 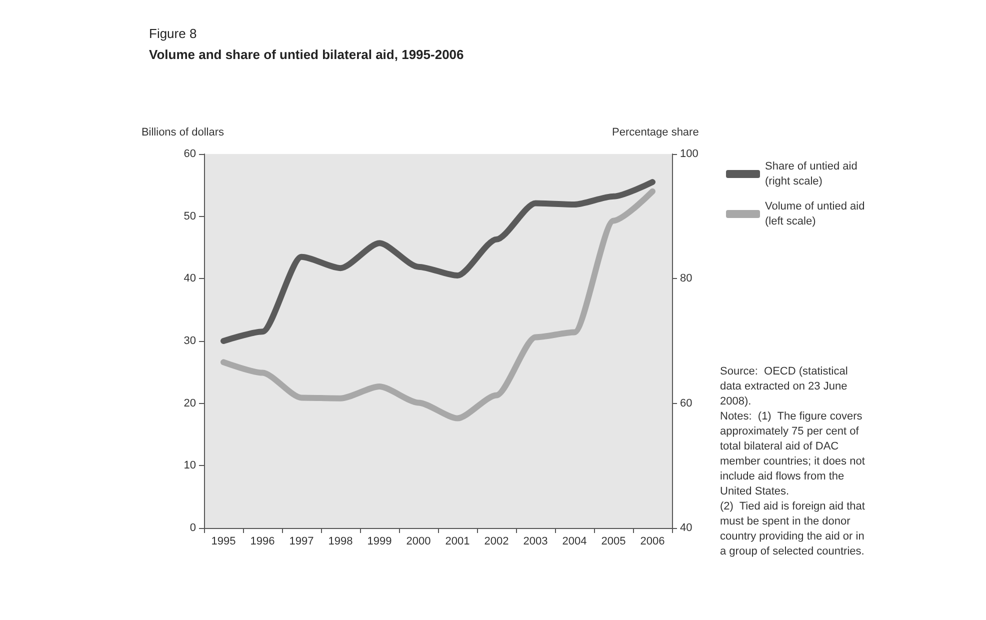 I want to click on source-note: Source: OECD (statistical data extracted on 23 June 2008)., so click(x=785, y=387).